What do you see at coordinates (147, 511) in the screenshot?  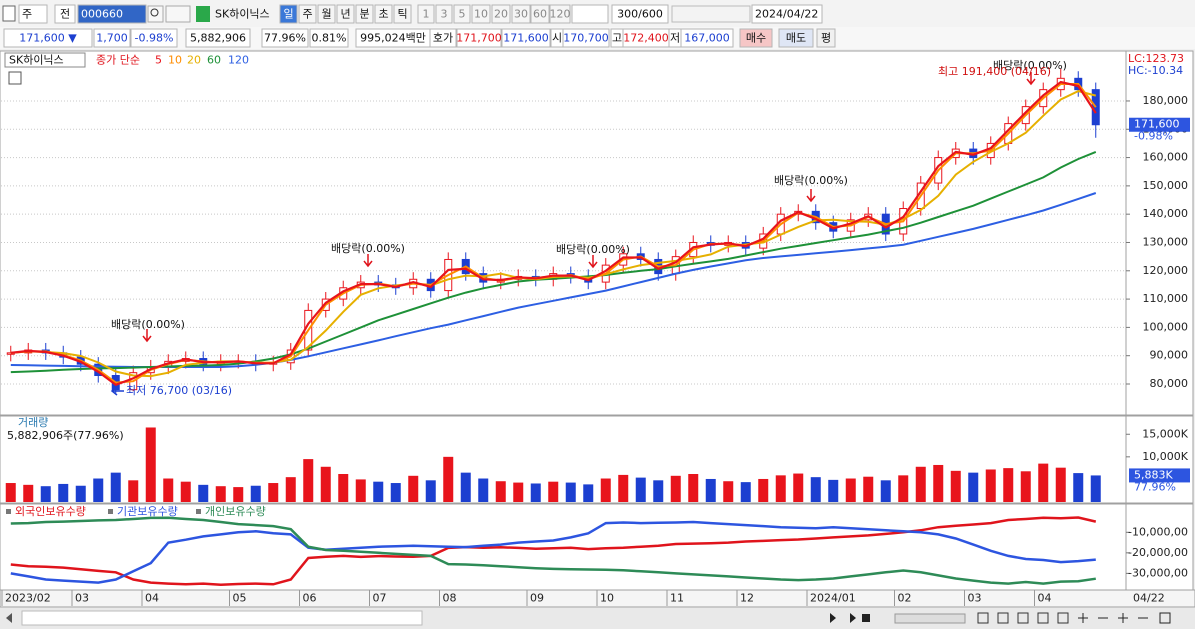 I see `legend-item: 기관보유수량` at bounding box center [147, 511].